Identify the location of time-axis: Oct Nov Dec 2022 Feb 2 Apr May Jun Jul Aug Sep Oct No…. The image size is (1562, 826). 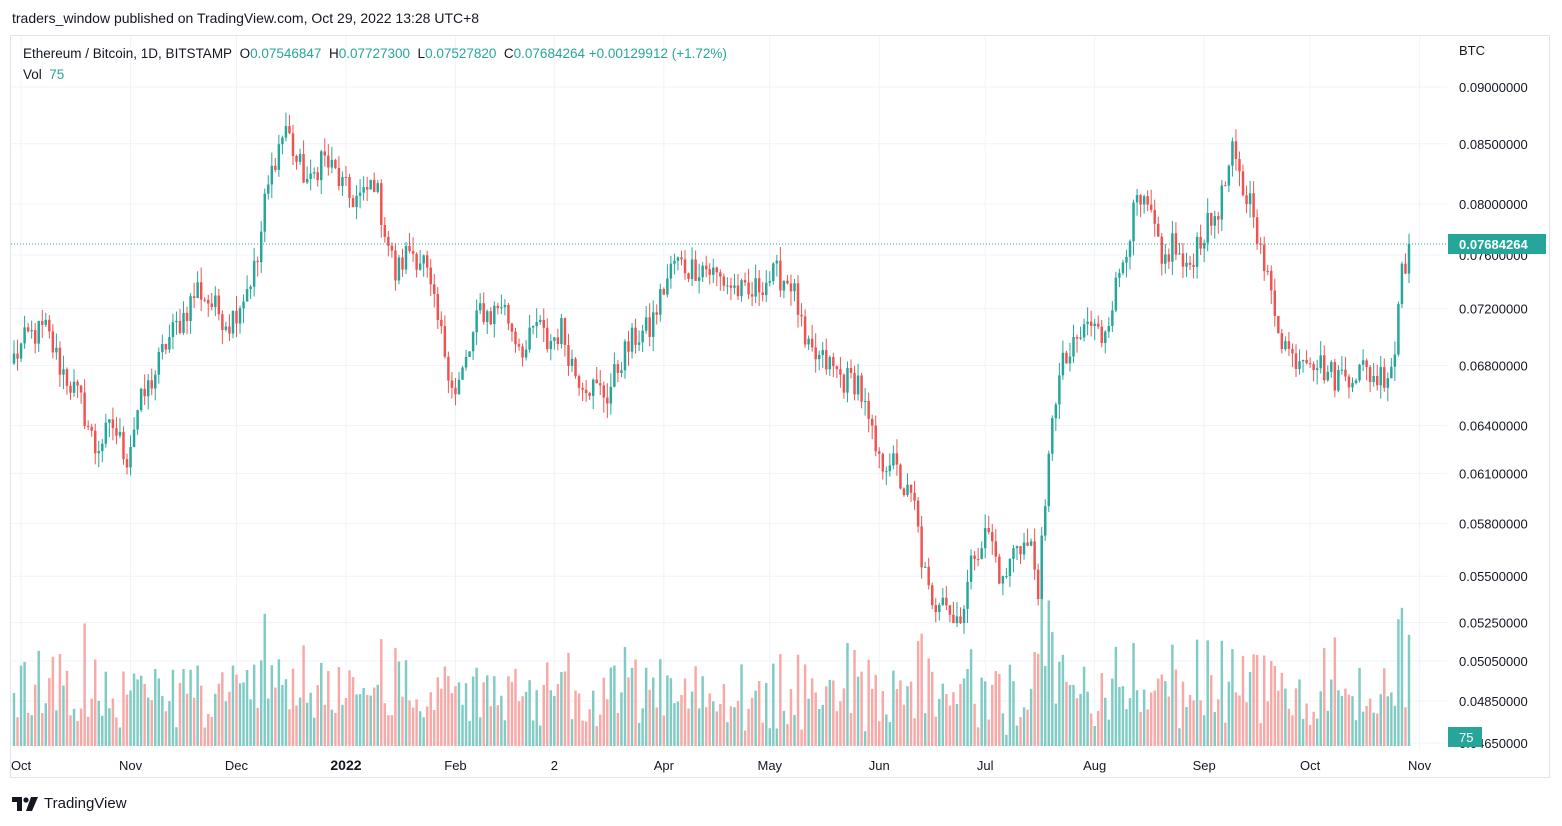
(721, 765).